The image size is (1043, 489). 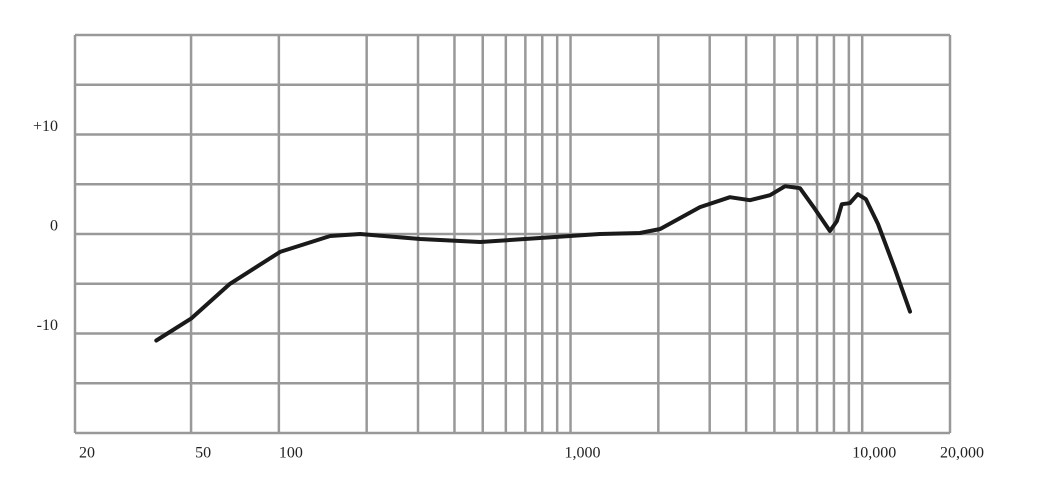 What do you see at coordinates (47, 325) in the screenshot?
I see `y-tick-label: -10` at bounding box center [47, 325].